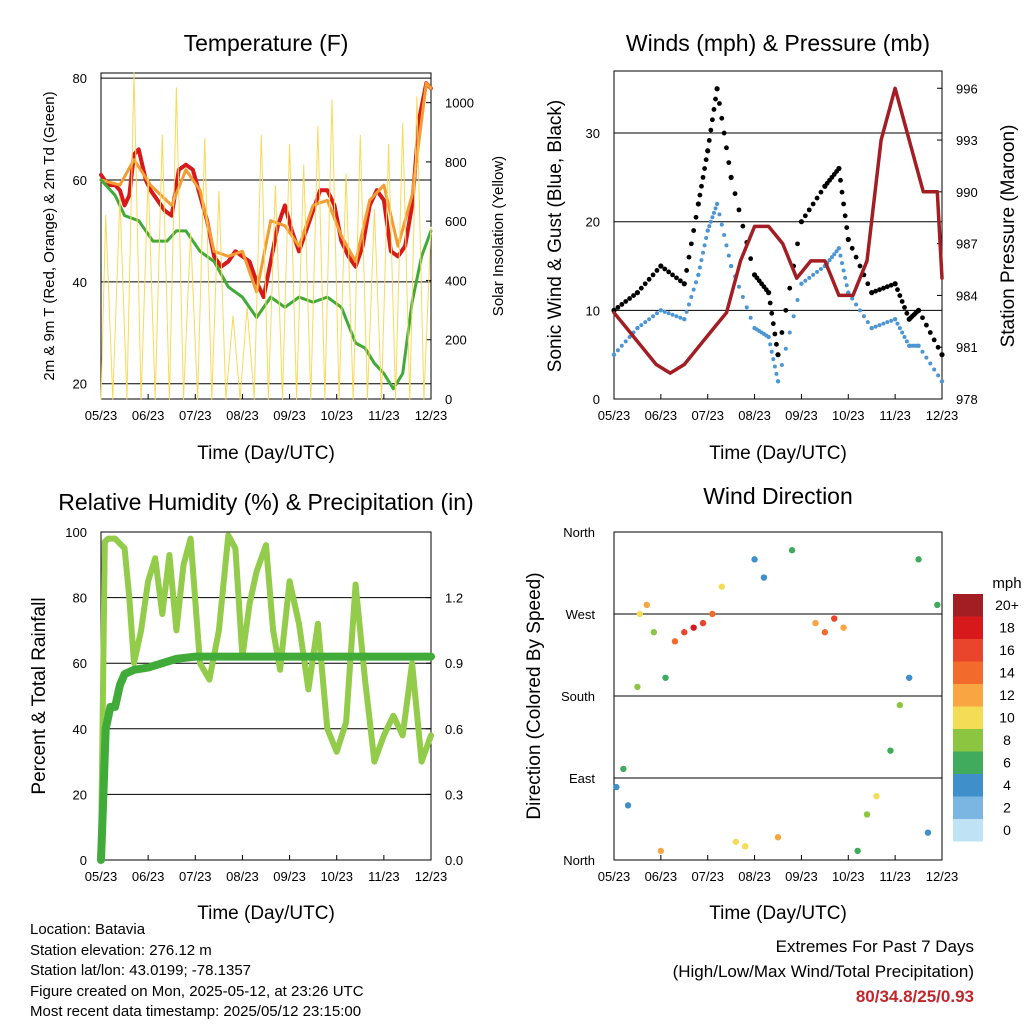 This screenshot has height=1024, width=1024. Describe the element at coordinates (456, 340) in the screenshot. I see `temperature-y2-tick-label: 200` at that location.